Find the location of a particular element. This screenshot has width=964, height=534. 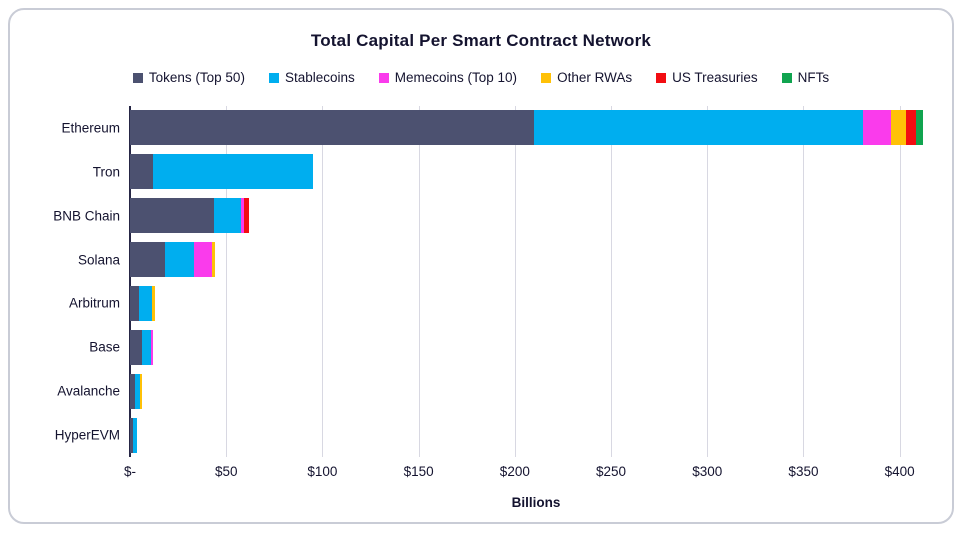

legend-item: NFTs is located at coordinates (805, 77).